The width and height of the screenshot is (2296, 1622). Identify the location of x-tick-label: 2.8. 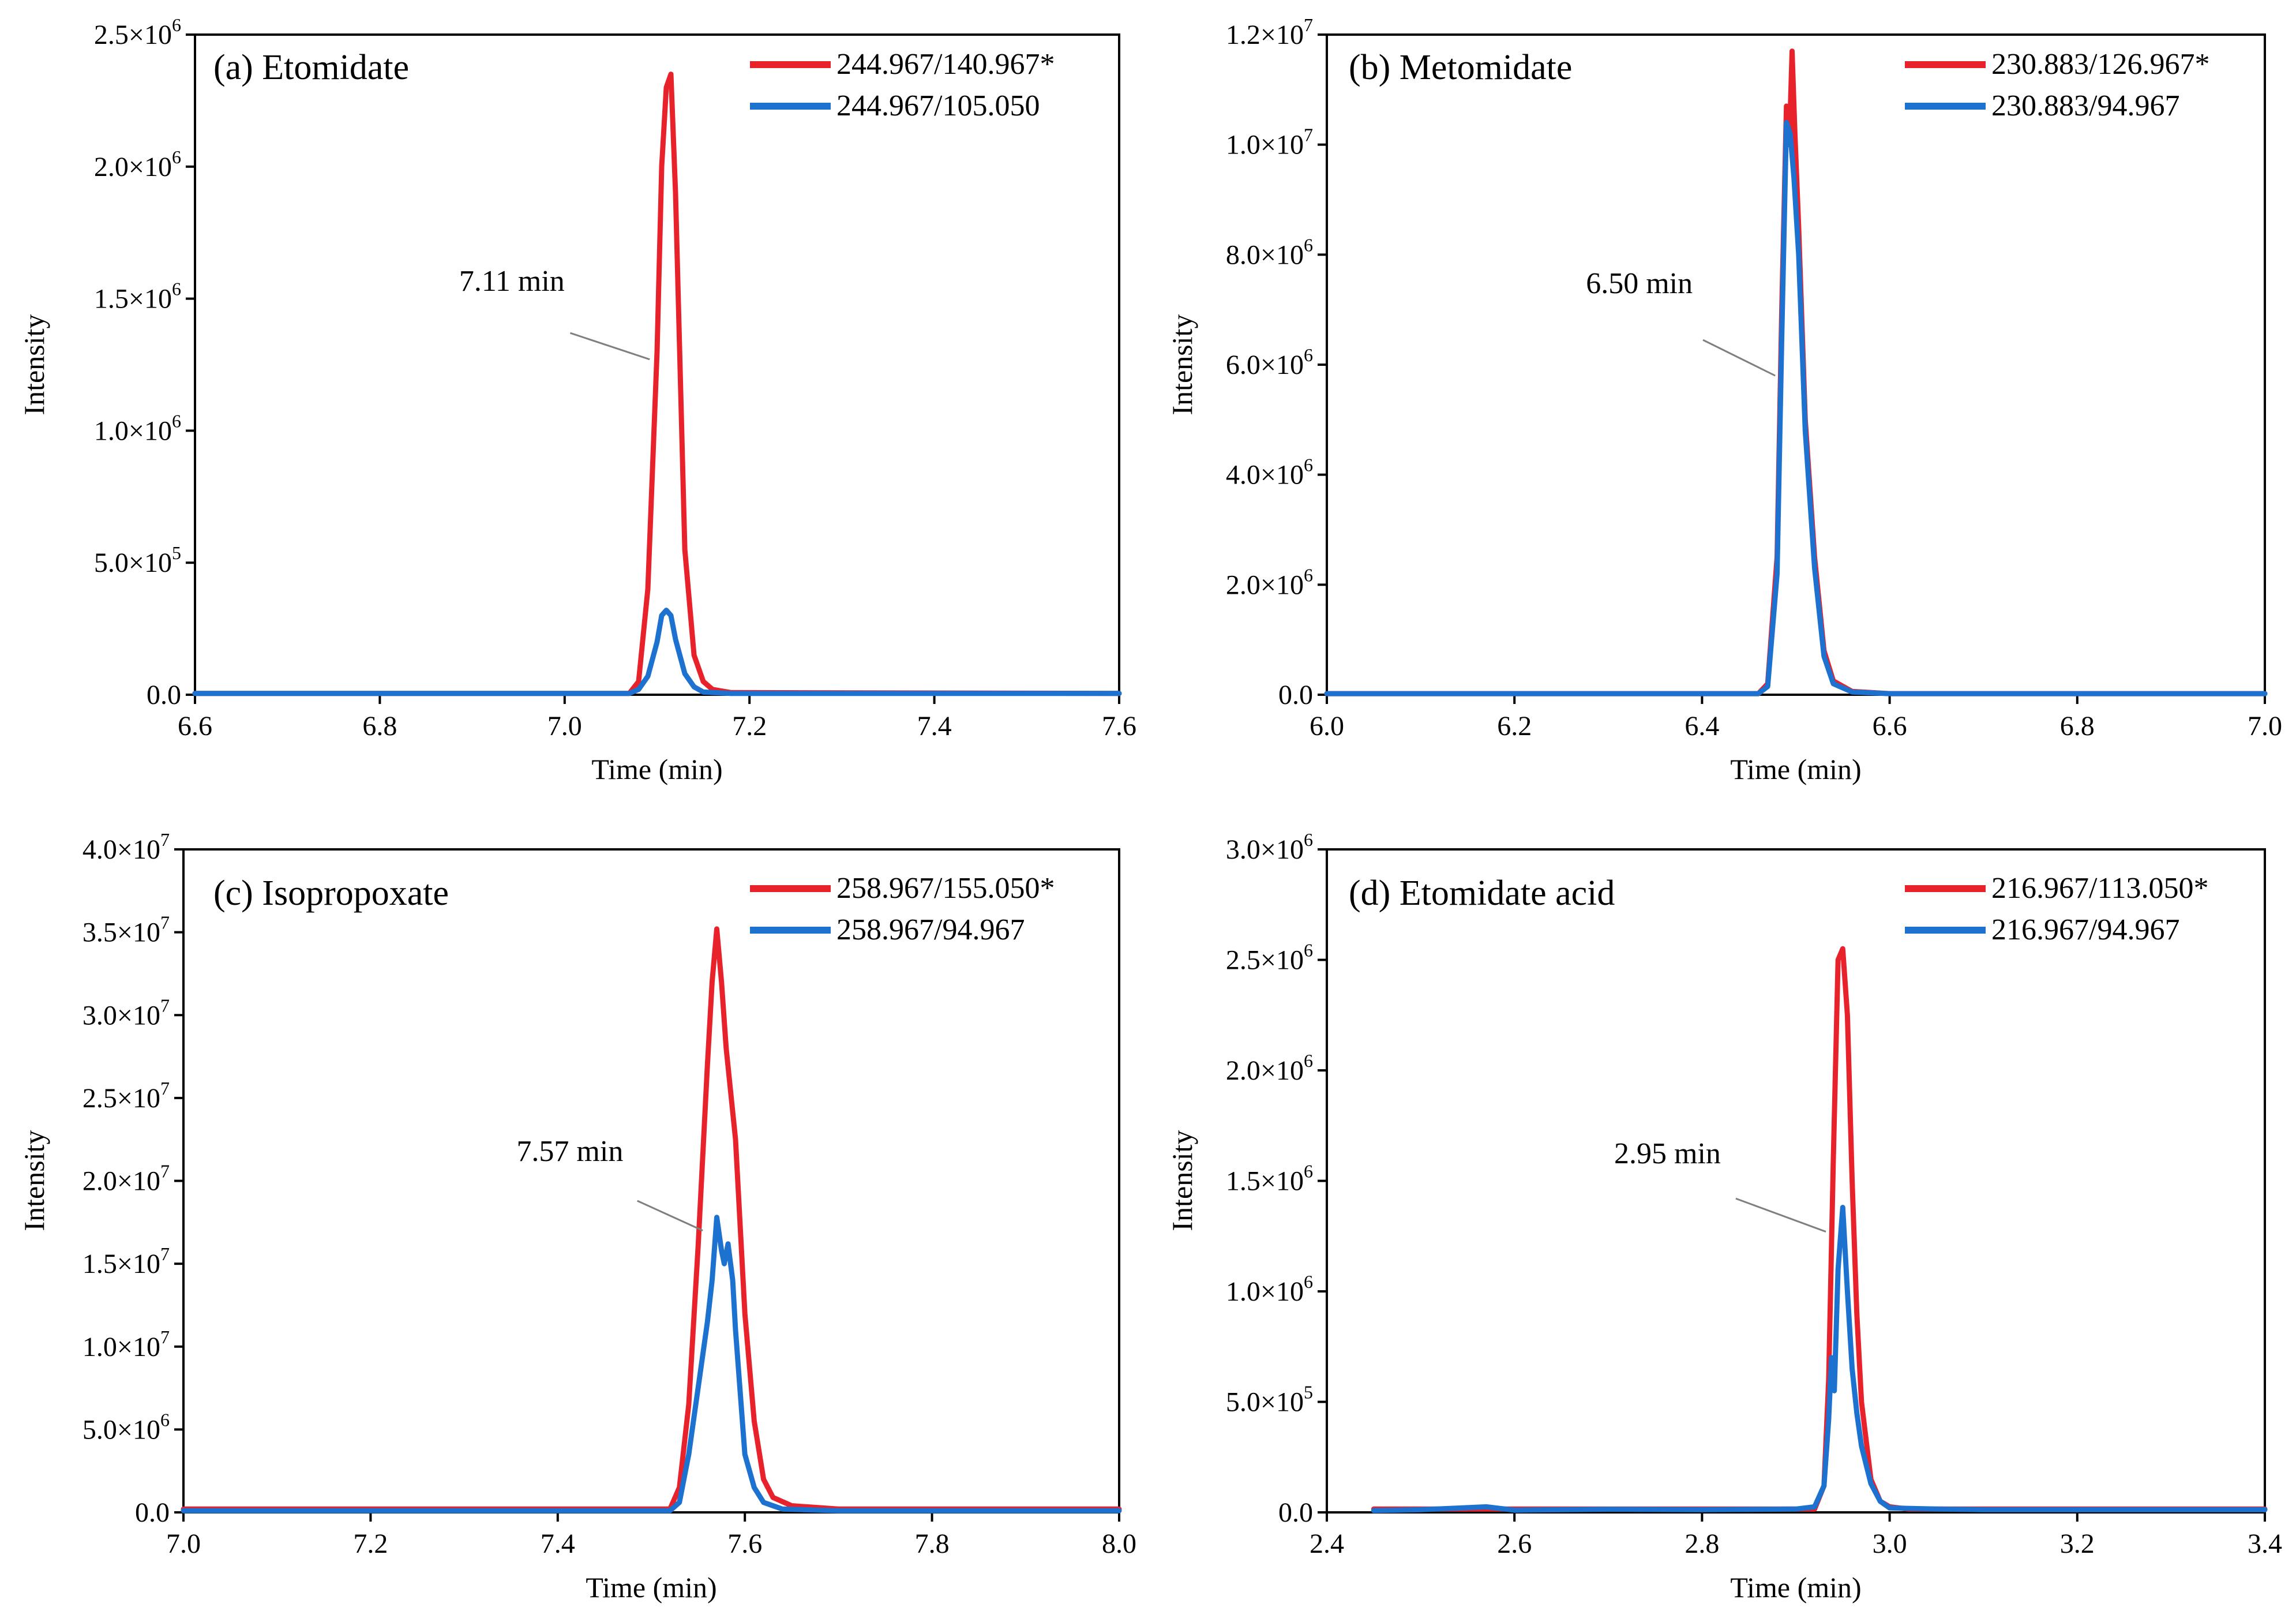
(1702, 1544).